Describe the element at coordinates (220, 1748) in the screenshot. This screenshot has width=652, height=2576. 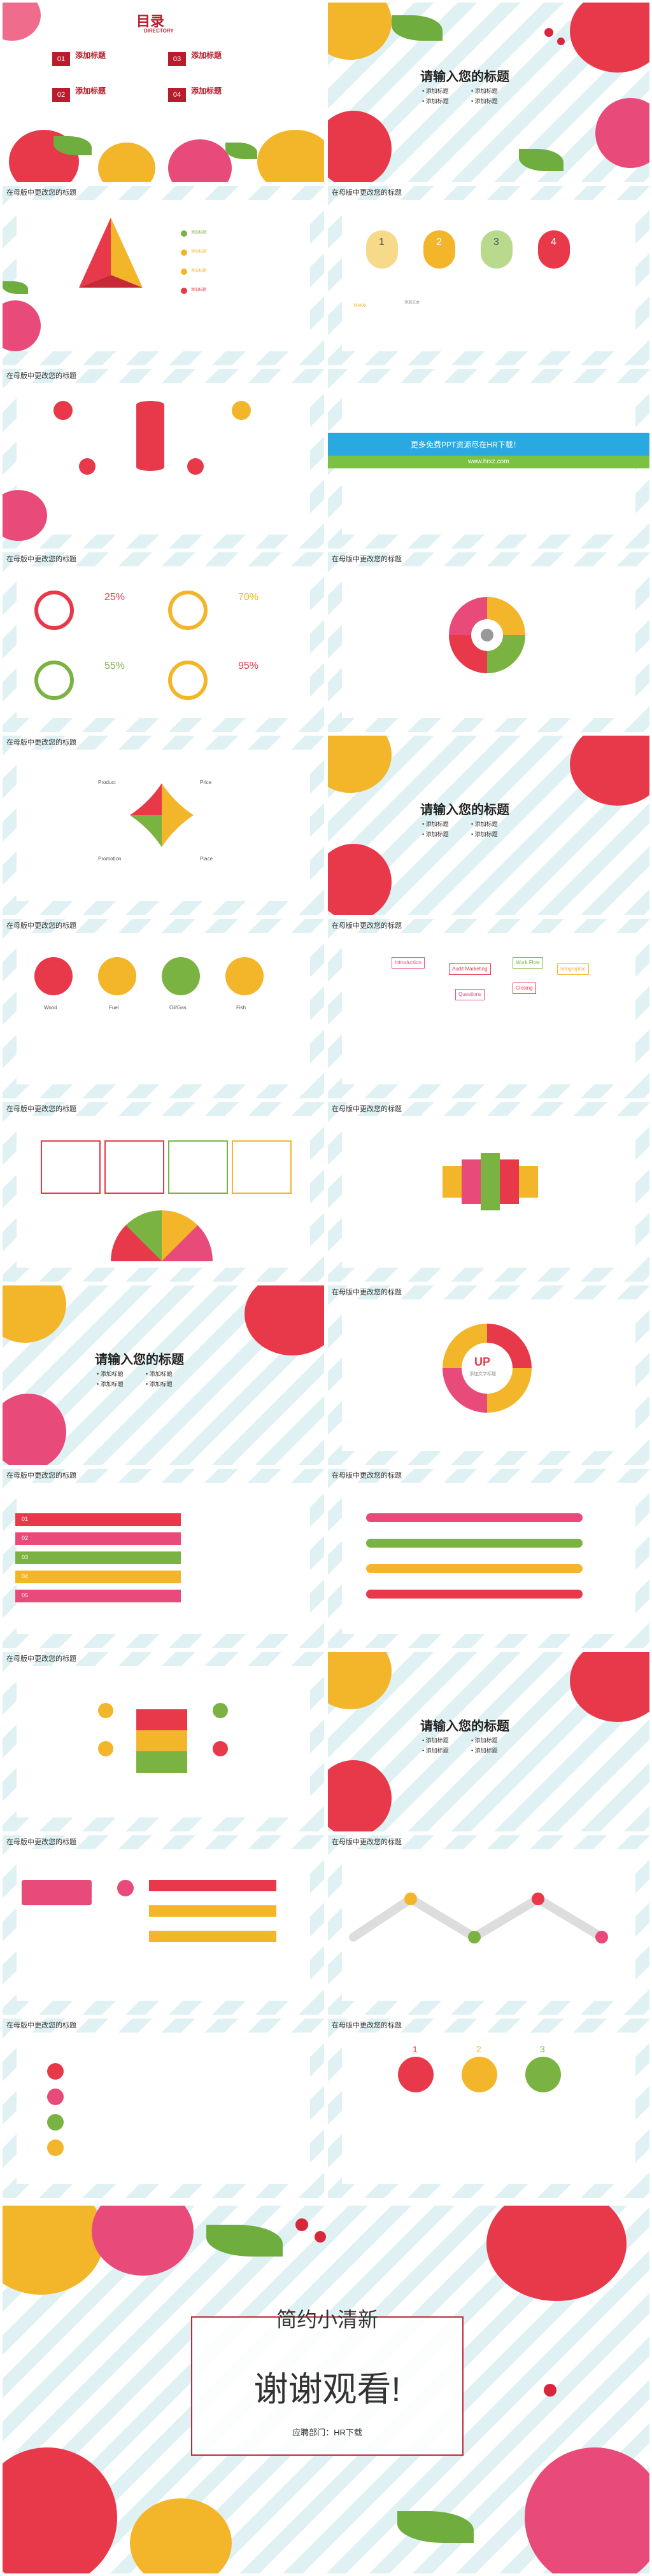
I see `cart-icon` at that location.